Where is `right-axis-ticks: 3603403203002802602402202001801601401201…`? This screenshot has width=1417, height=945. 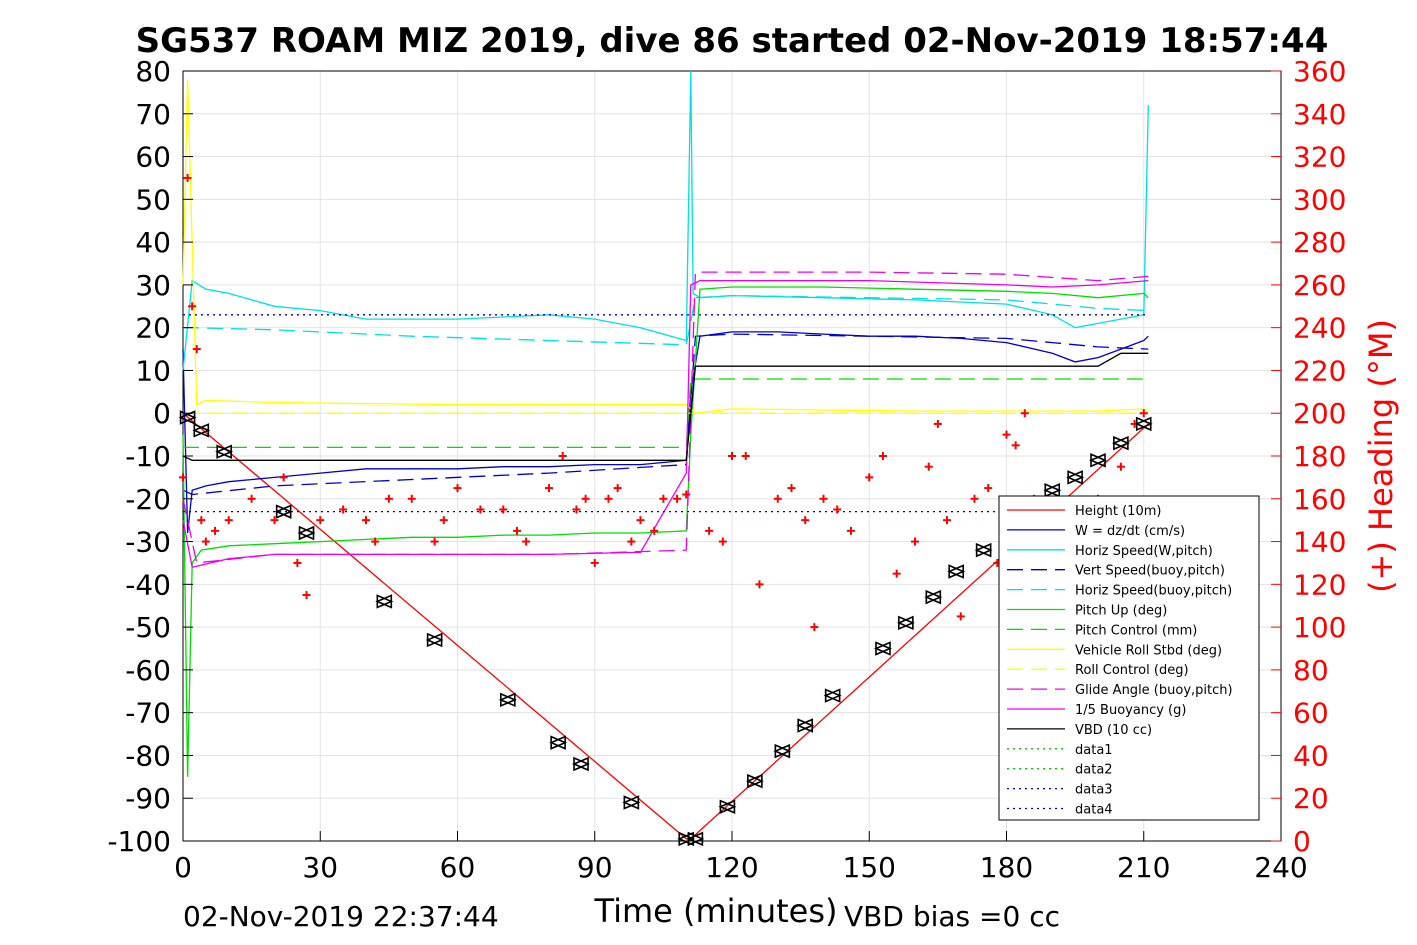
right-axis-ticks: 3603403203002802602402202001801601401201… is located at coordinates (1308, 456).